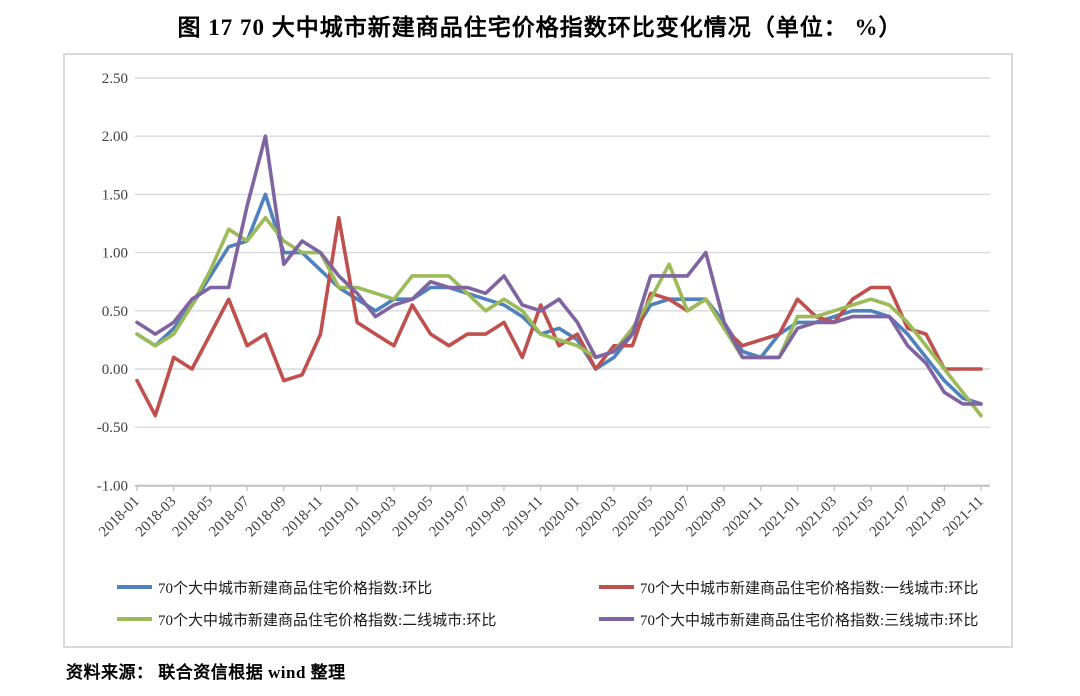 This screenshot has height=696, width=1080. I want to click on source-note: 资料来源： 联合资信根据 wind 整理, so click(206, 672).